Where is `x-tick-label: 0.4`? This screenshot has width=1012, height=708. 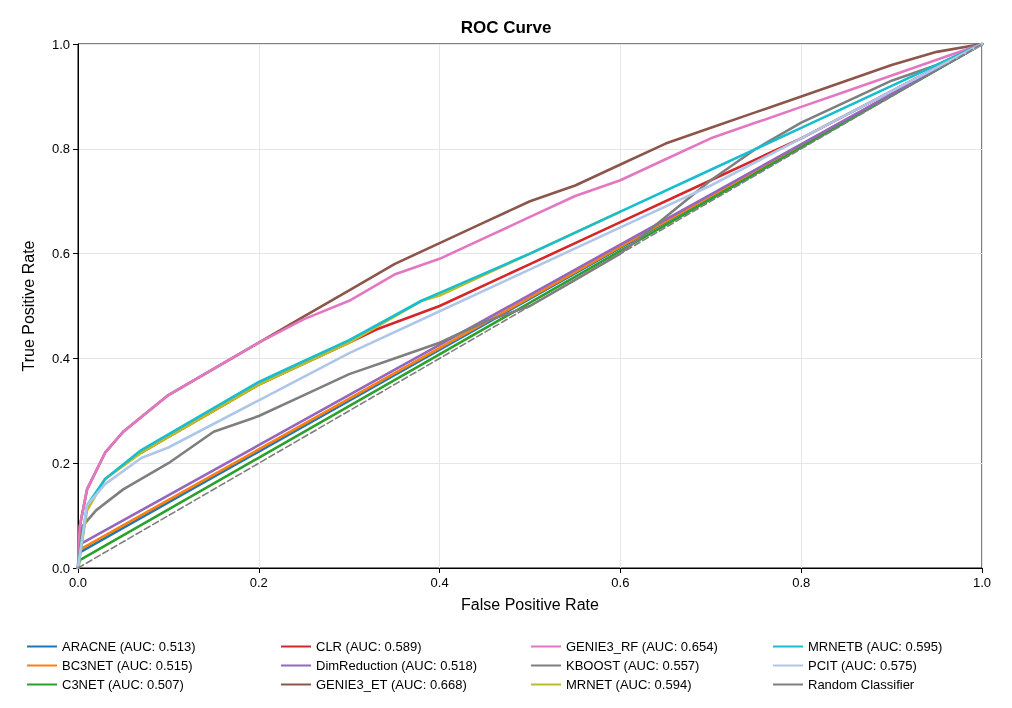
x-tick-label: 0.4 is located at coordinates (439, 582).